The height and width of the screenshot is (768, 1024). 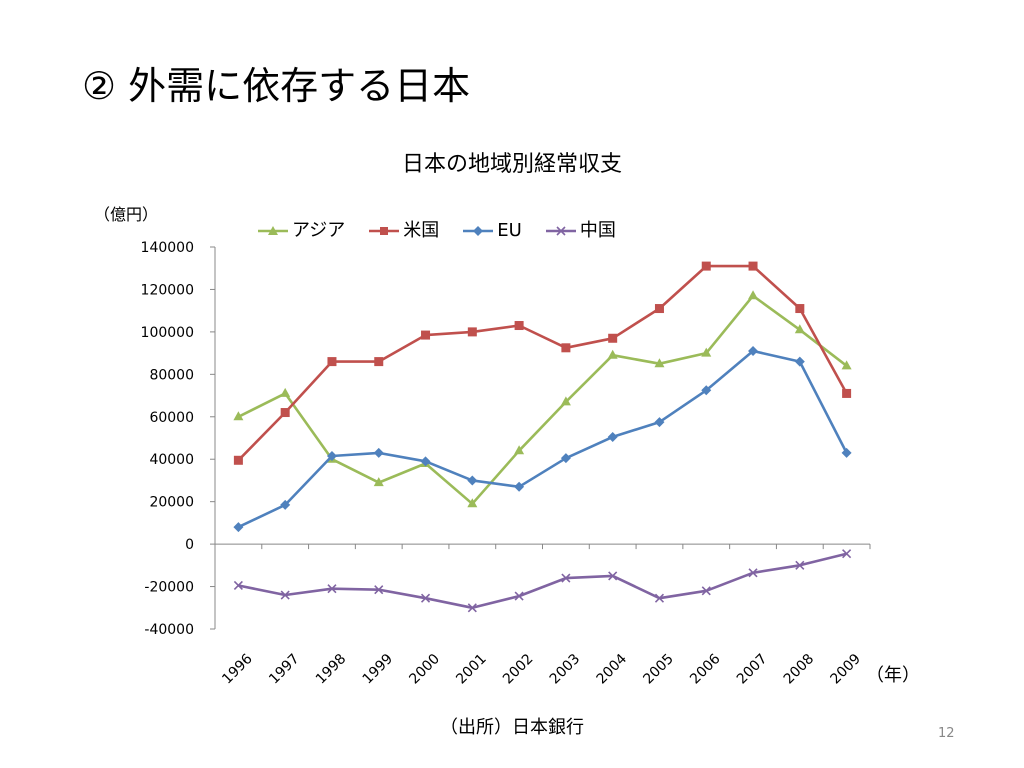 I want to click on x-tick-label: 2009, so click(x=846, y=669).